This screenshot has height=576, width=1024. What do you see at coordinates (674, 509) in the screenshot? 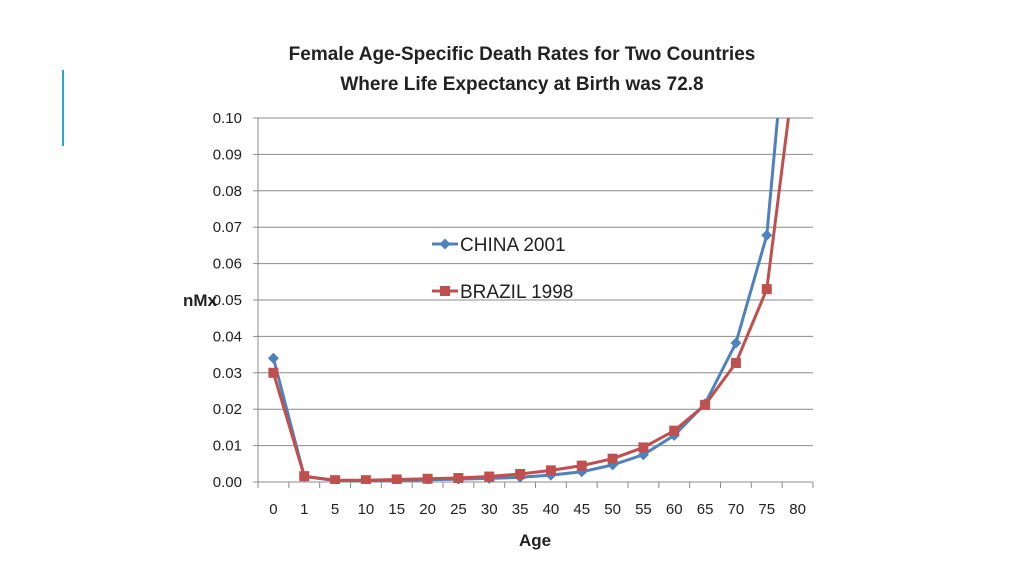
I see `x-tick-60: 60` at bounding box center [674, 509].